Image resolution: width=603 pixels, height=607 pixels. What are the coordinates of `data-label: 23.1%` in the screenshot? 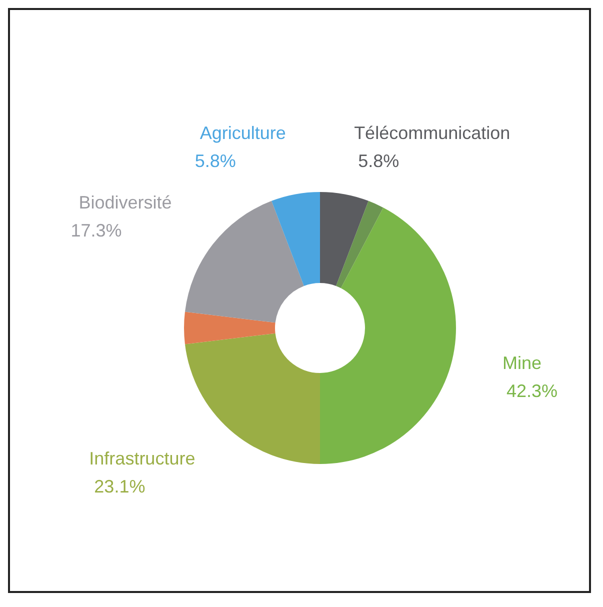 It's located at (120, 486).